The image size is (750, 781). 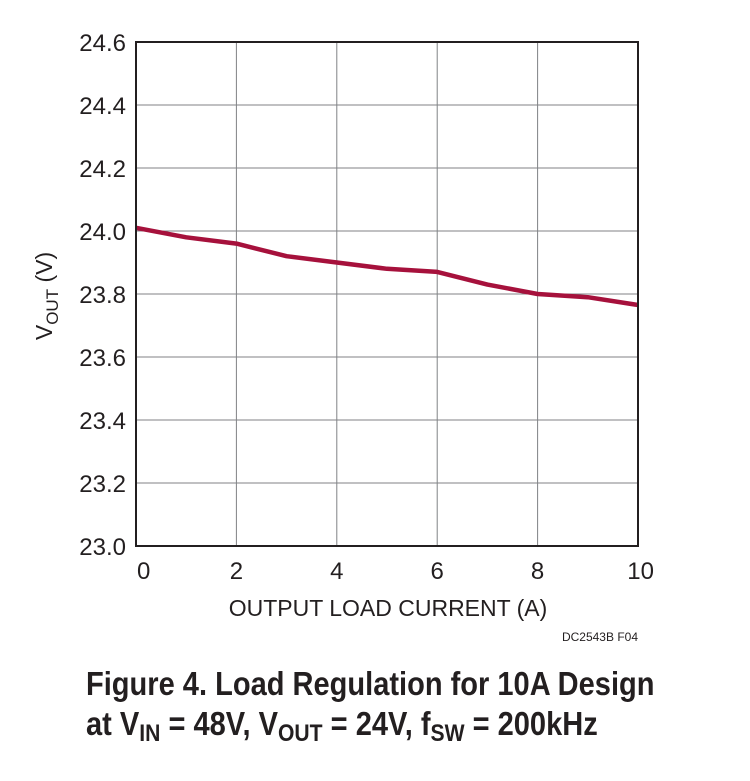 I want to click on x-tick-label: 2, so click(x=236, y=571).